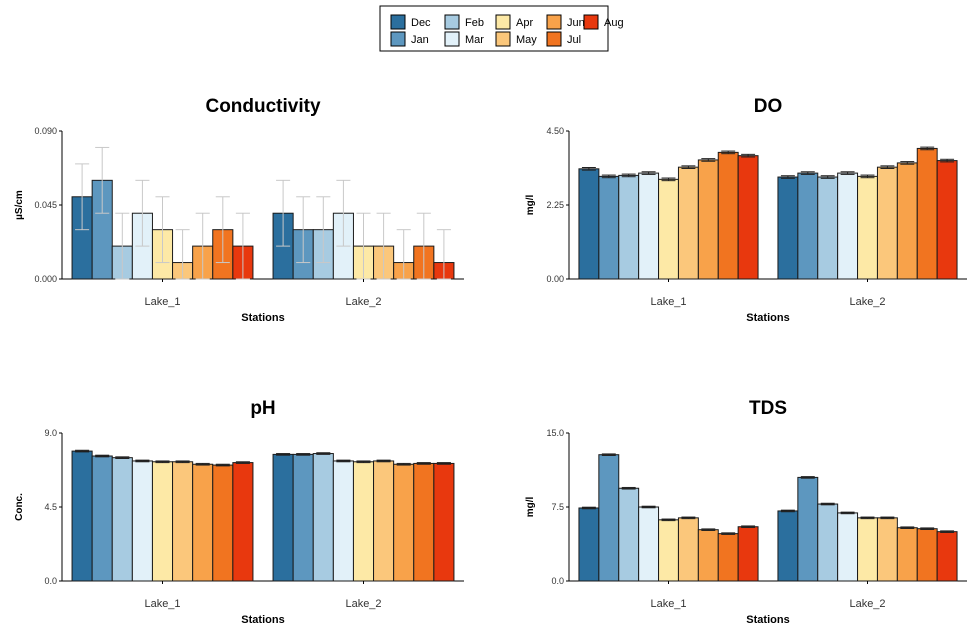 The height and width of the screenshot is (636, 969). What do you see at coordinates (576, 23) in the screenshot?
I see `legend-label-jun: Jun` at bounding box center [576, 23].